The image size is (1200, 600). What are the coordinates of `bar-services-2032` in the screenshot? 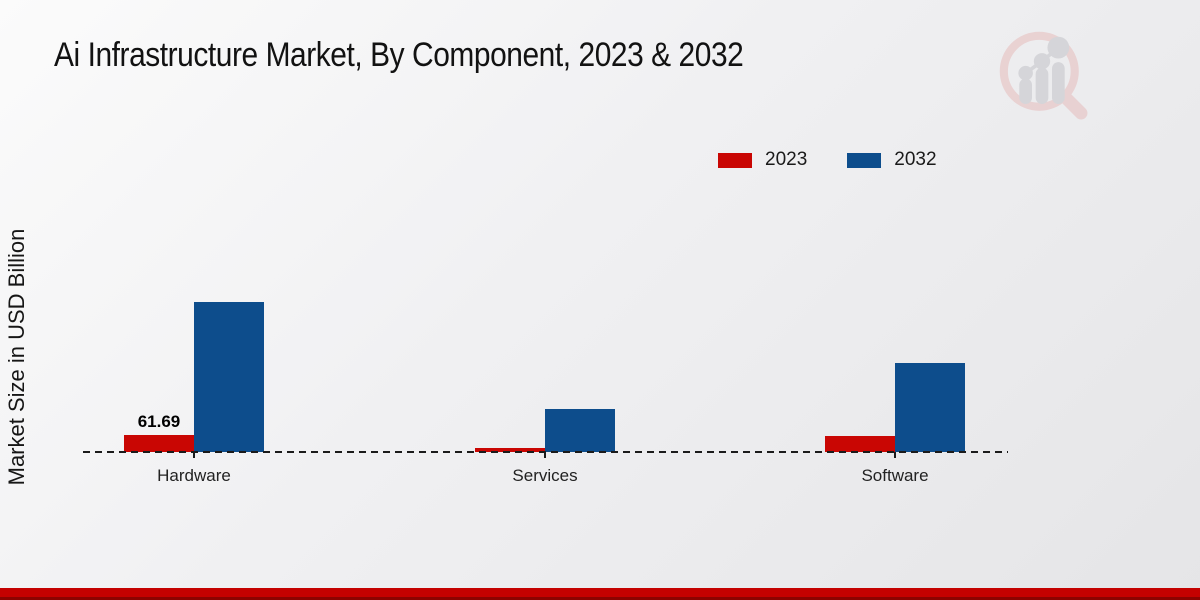 It's located at (580, 430).